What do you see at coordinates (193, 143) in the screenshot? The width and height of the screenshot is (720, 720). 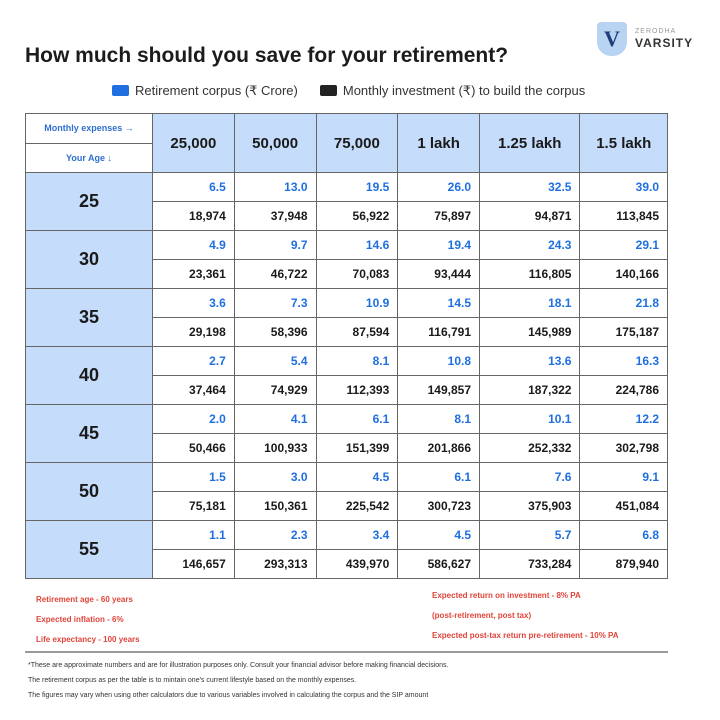 I see `column-header: 25,000` at bounding box center [193, 143].